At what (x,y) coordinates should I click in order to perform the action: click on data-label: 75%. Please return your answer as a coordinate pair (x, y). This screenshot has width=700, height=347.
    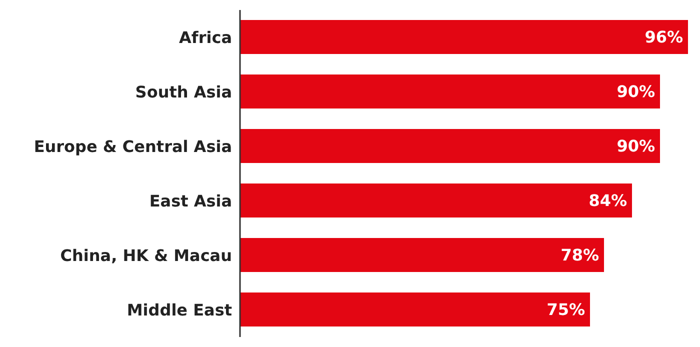
    Looking at the image, I should click on (565, 310).